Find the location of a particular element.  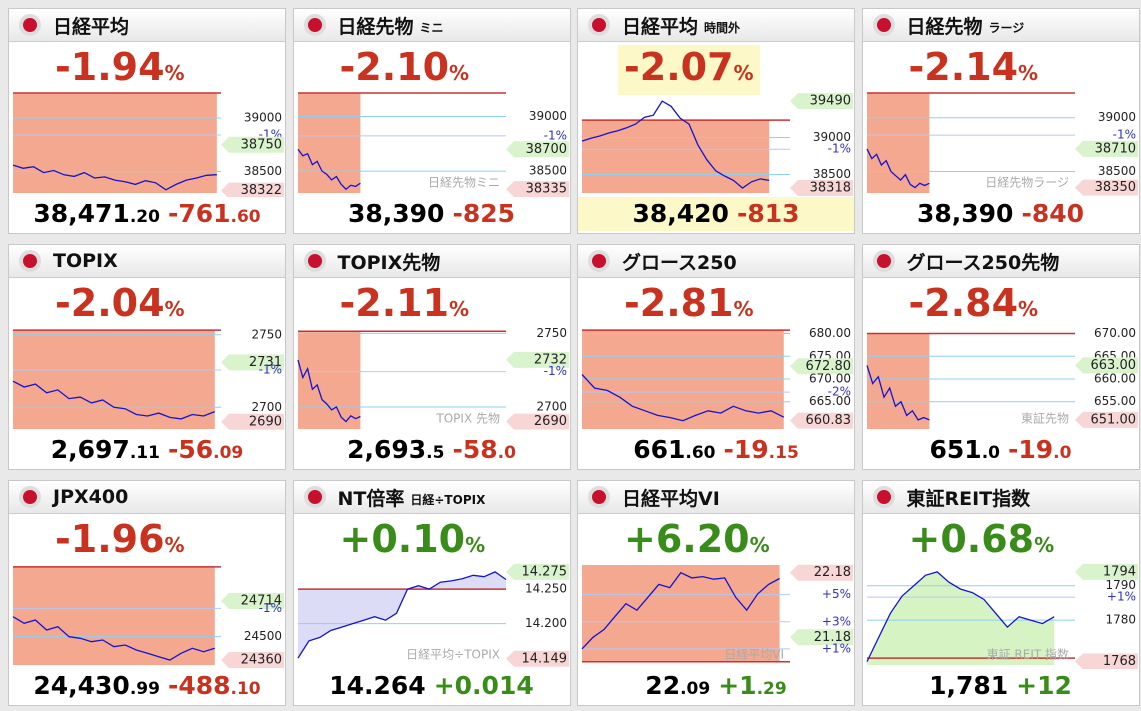

price-row: 38,420 -813 is located at coordinates (716, 214).